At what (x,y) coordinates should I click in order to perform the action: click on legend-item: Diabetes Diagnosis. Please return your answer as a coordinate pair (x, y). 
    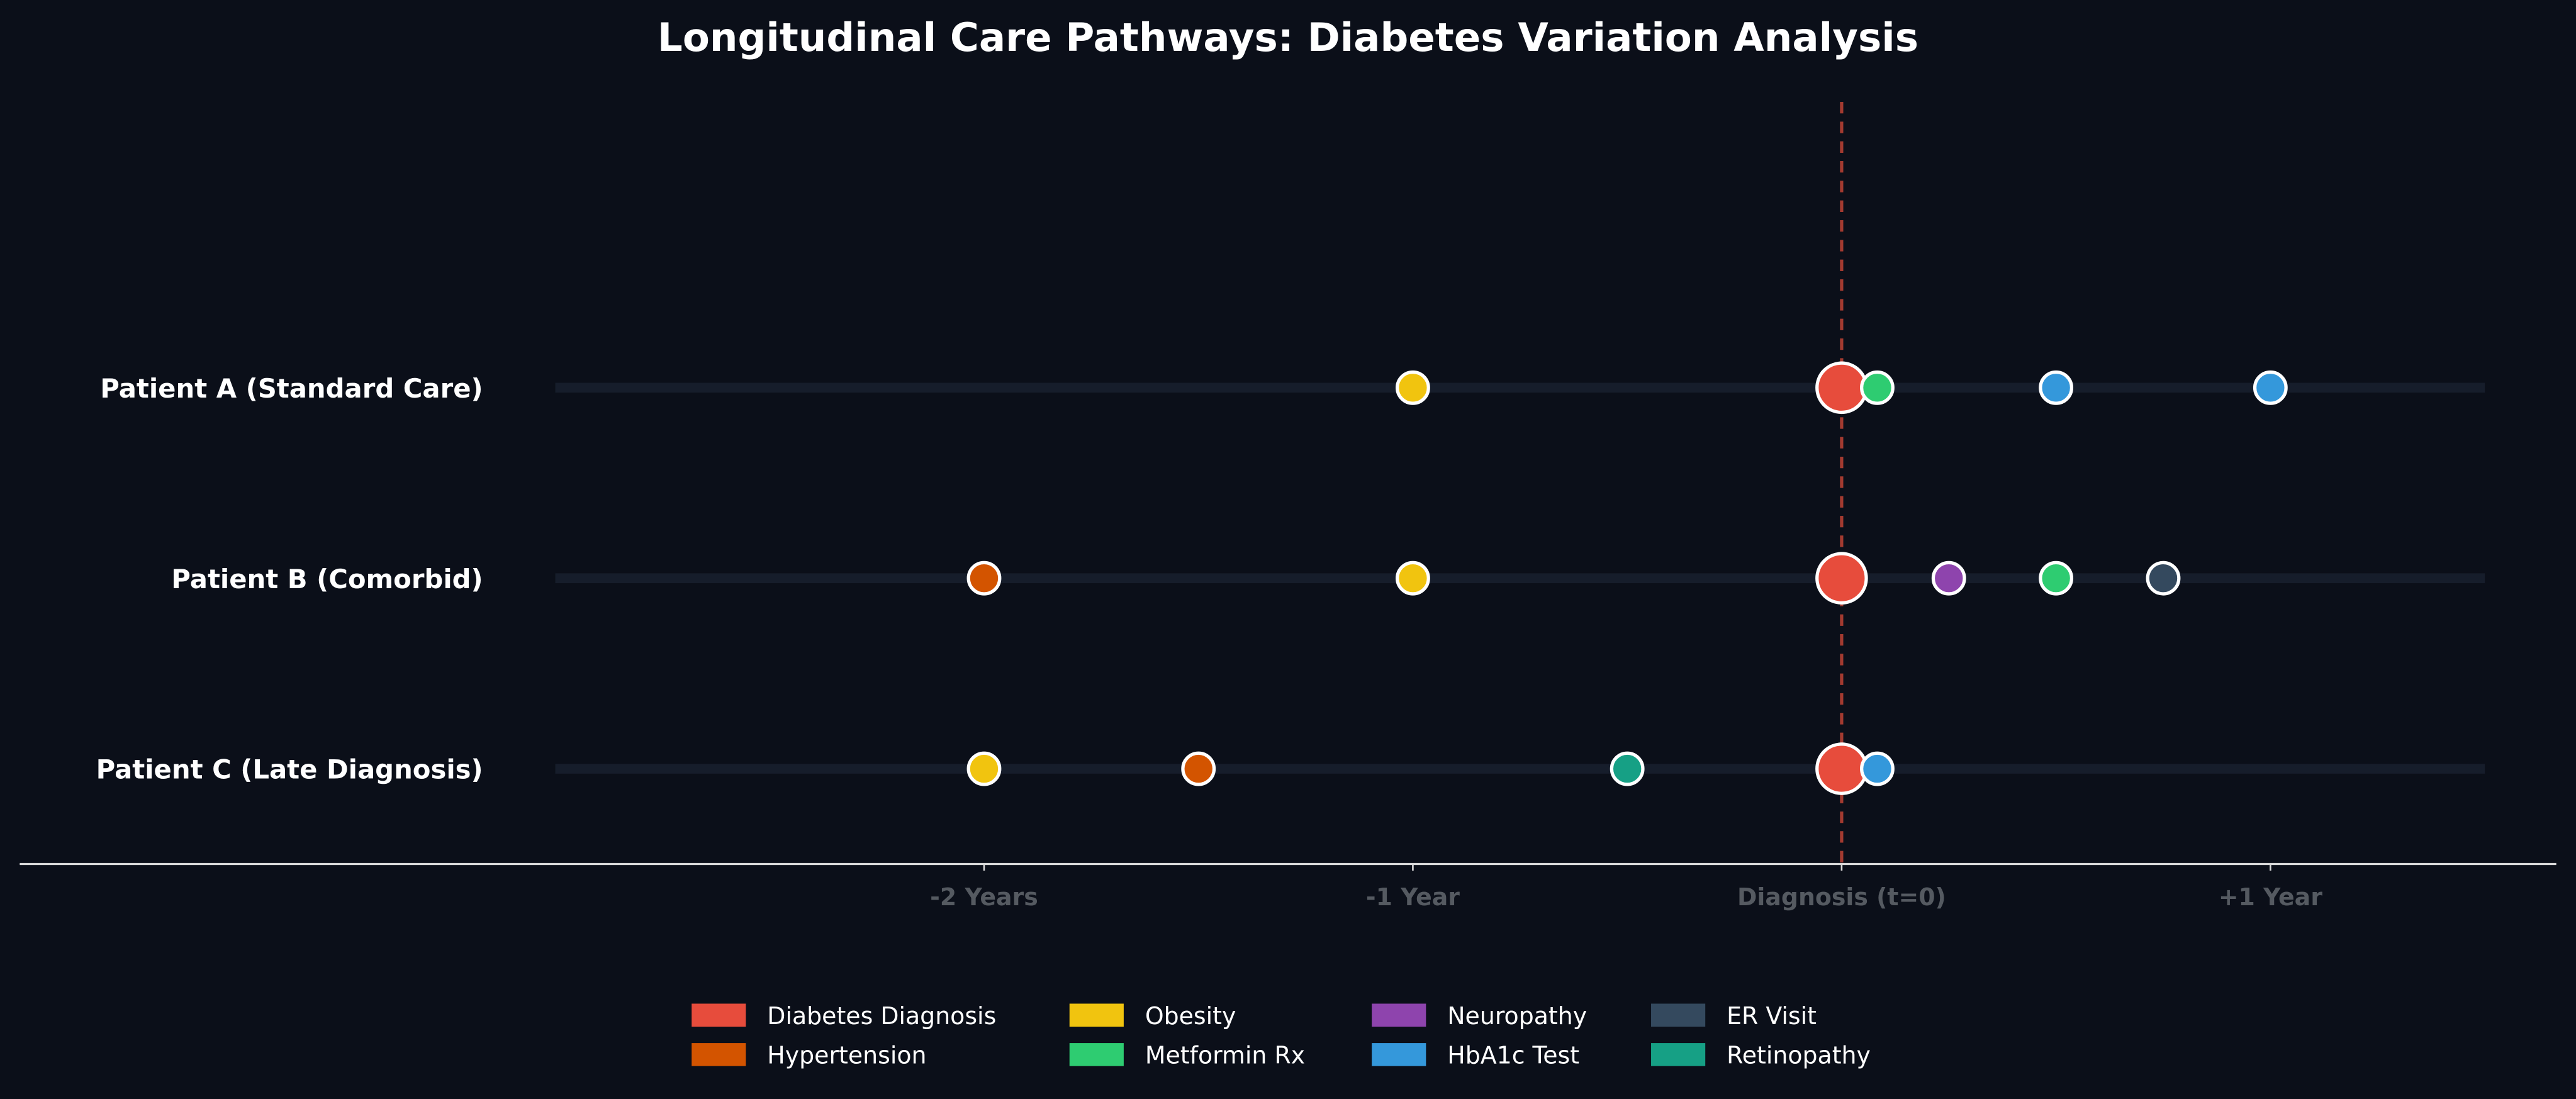
    Looking at the image, I should click on (844, 1016).